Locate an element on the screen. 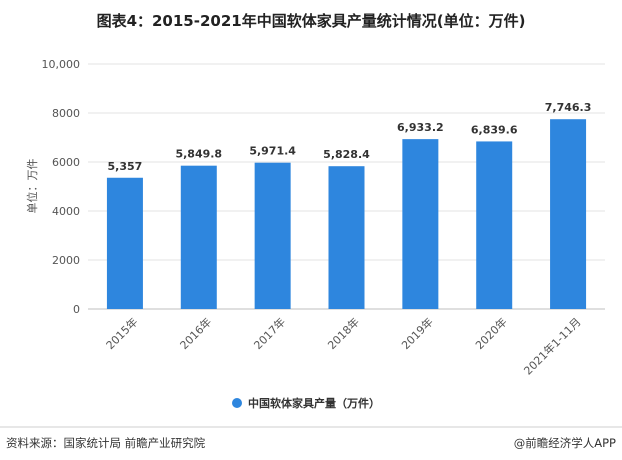  x-tick-label: 2018年 is located at coordinates (343, 333).